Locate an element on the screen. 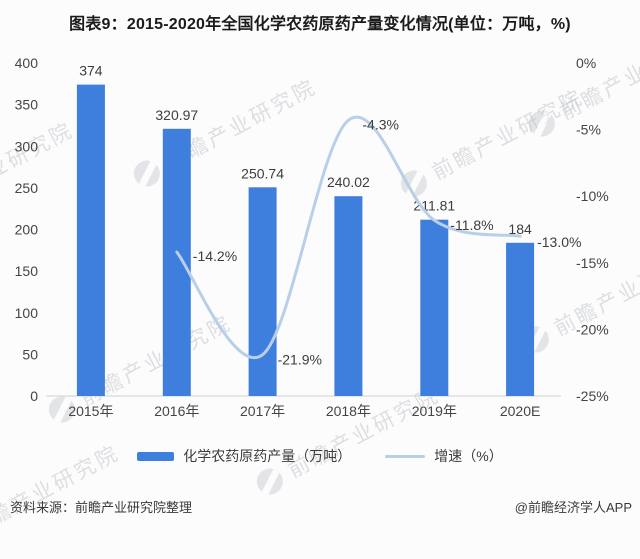 This screenshot has width=640, height=559. bar-value-label: 240.02 is located at coordinates (348, 182).